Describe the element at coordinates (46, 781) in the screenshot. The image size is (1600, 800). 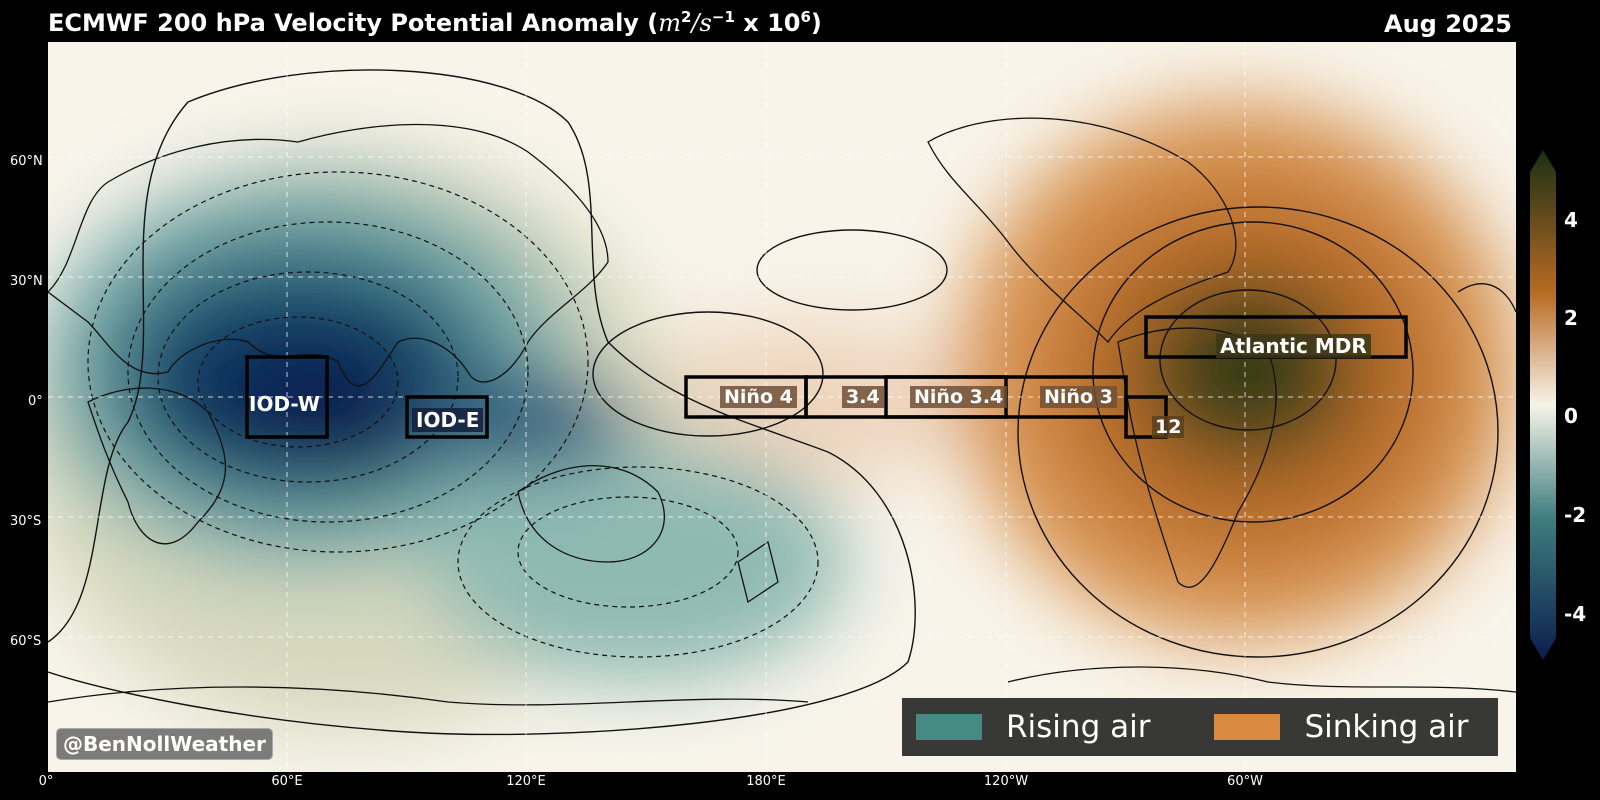
I see `lon-label-0: 0°` at that location.